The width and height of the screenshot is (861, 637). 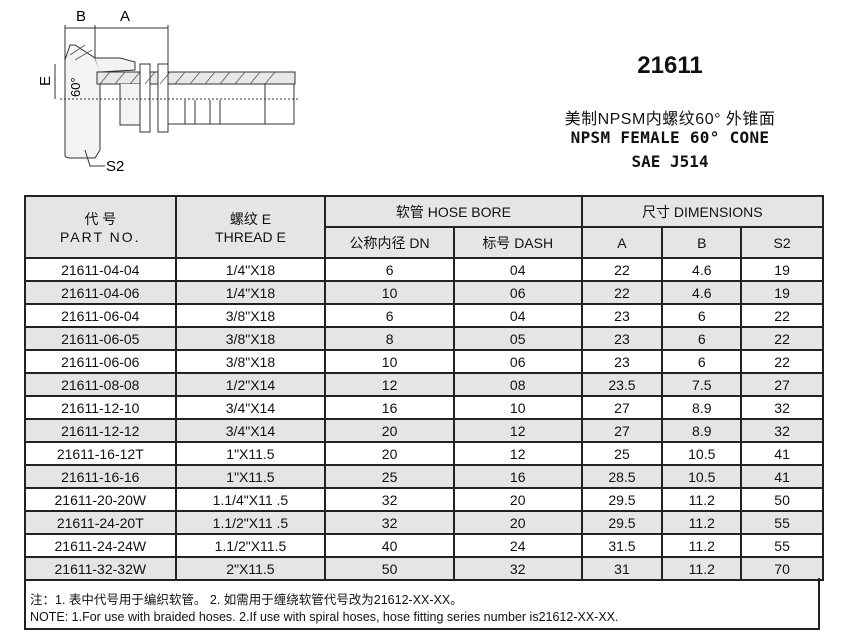 What do you see at coordinates (424, 430) in the screenshot?
I see `table-row: 21611-12-12 3/4"X14 20 12 27 8.9 32` at bounding box center [424, 430].